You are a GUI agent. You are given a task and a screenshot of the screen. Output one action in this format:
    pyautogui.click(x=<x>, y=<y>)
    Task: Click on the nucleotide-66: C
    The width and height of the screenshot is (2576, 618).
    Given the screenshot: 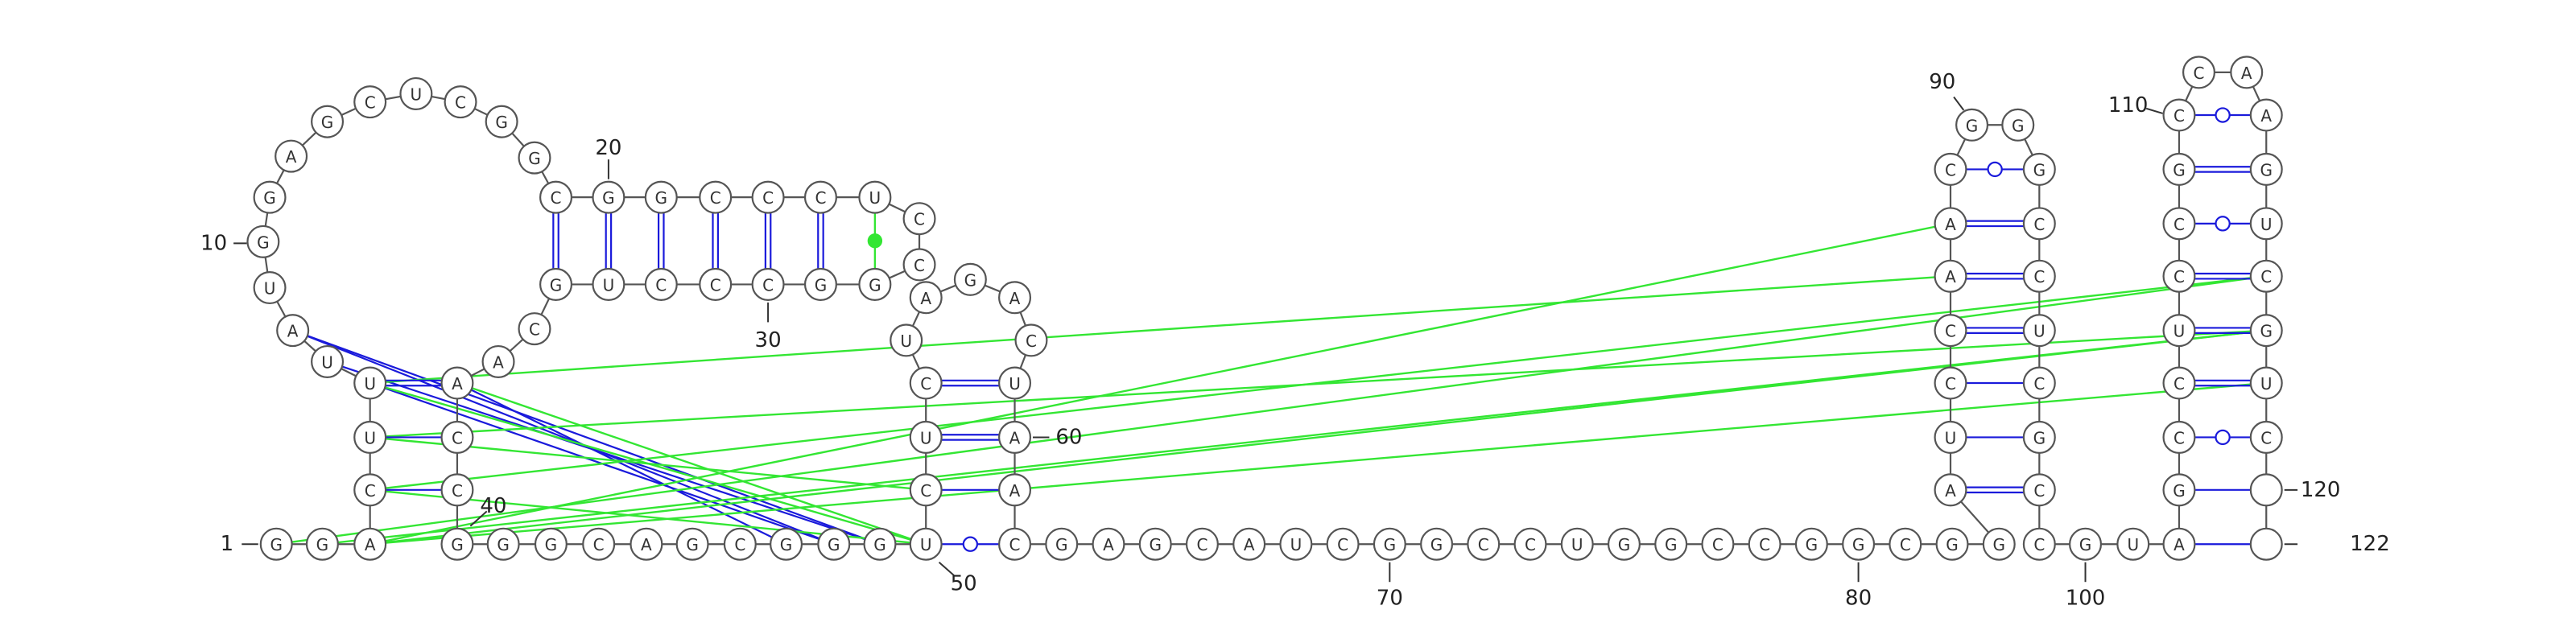 What is the action you would take?
    pyautogui.click(x=1202, y=544)
    